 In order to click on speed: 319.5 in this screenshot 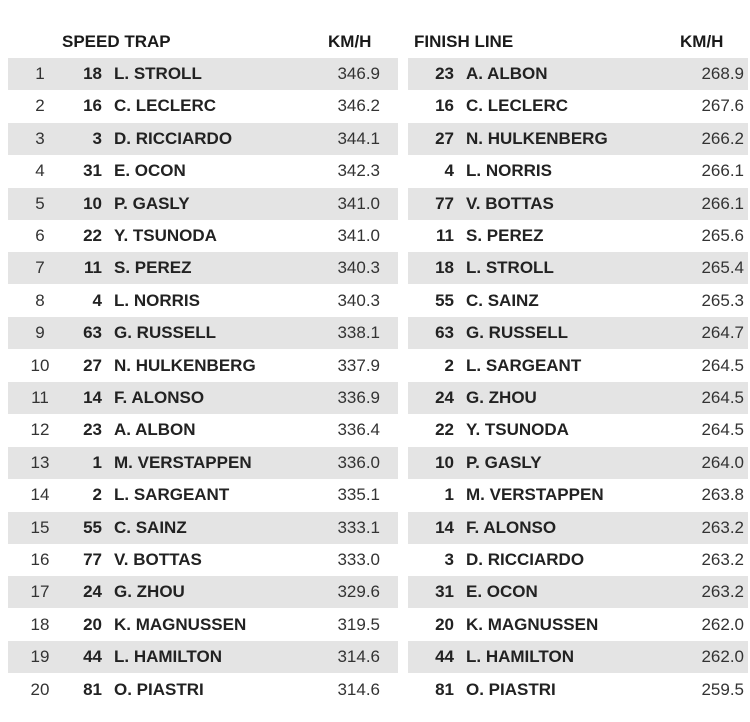, I will do `click(358, 624)`.